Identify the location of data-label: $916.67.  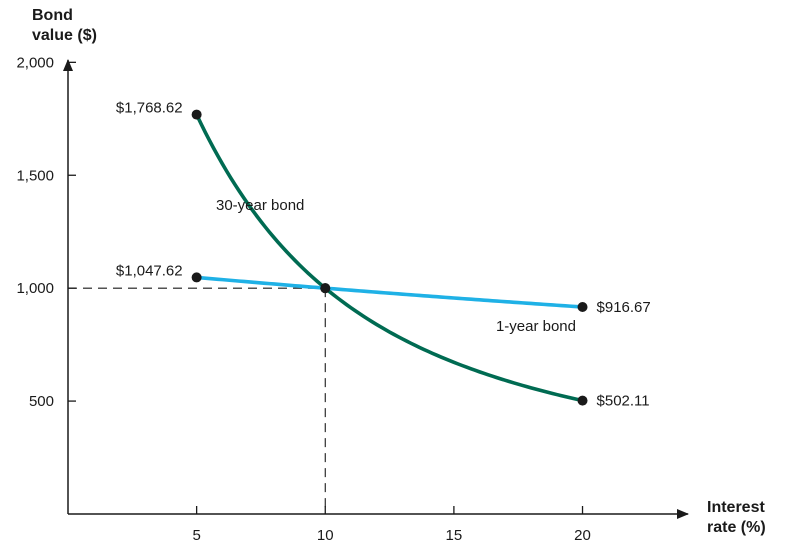
(624, 307).